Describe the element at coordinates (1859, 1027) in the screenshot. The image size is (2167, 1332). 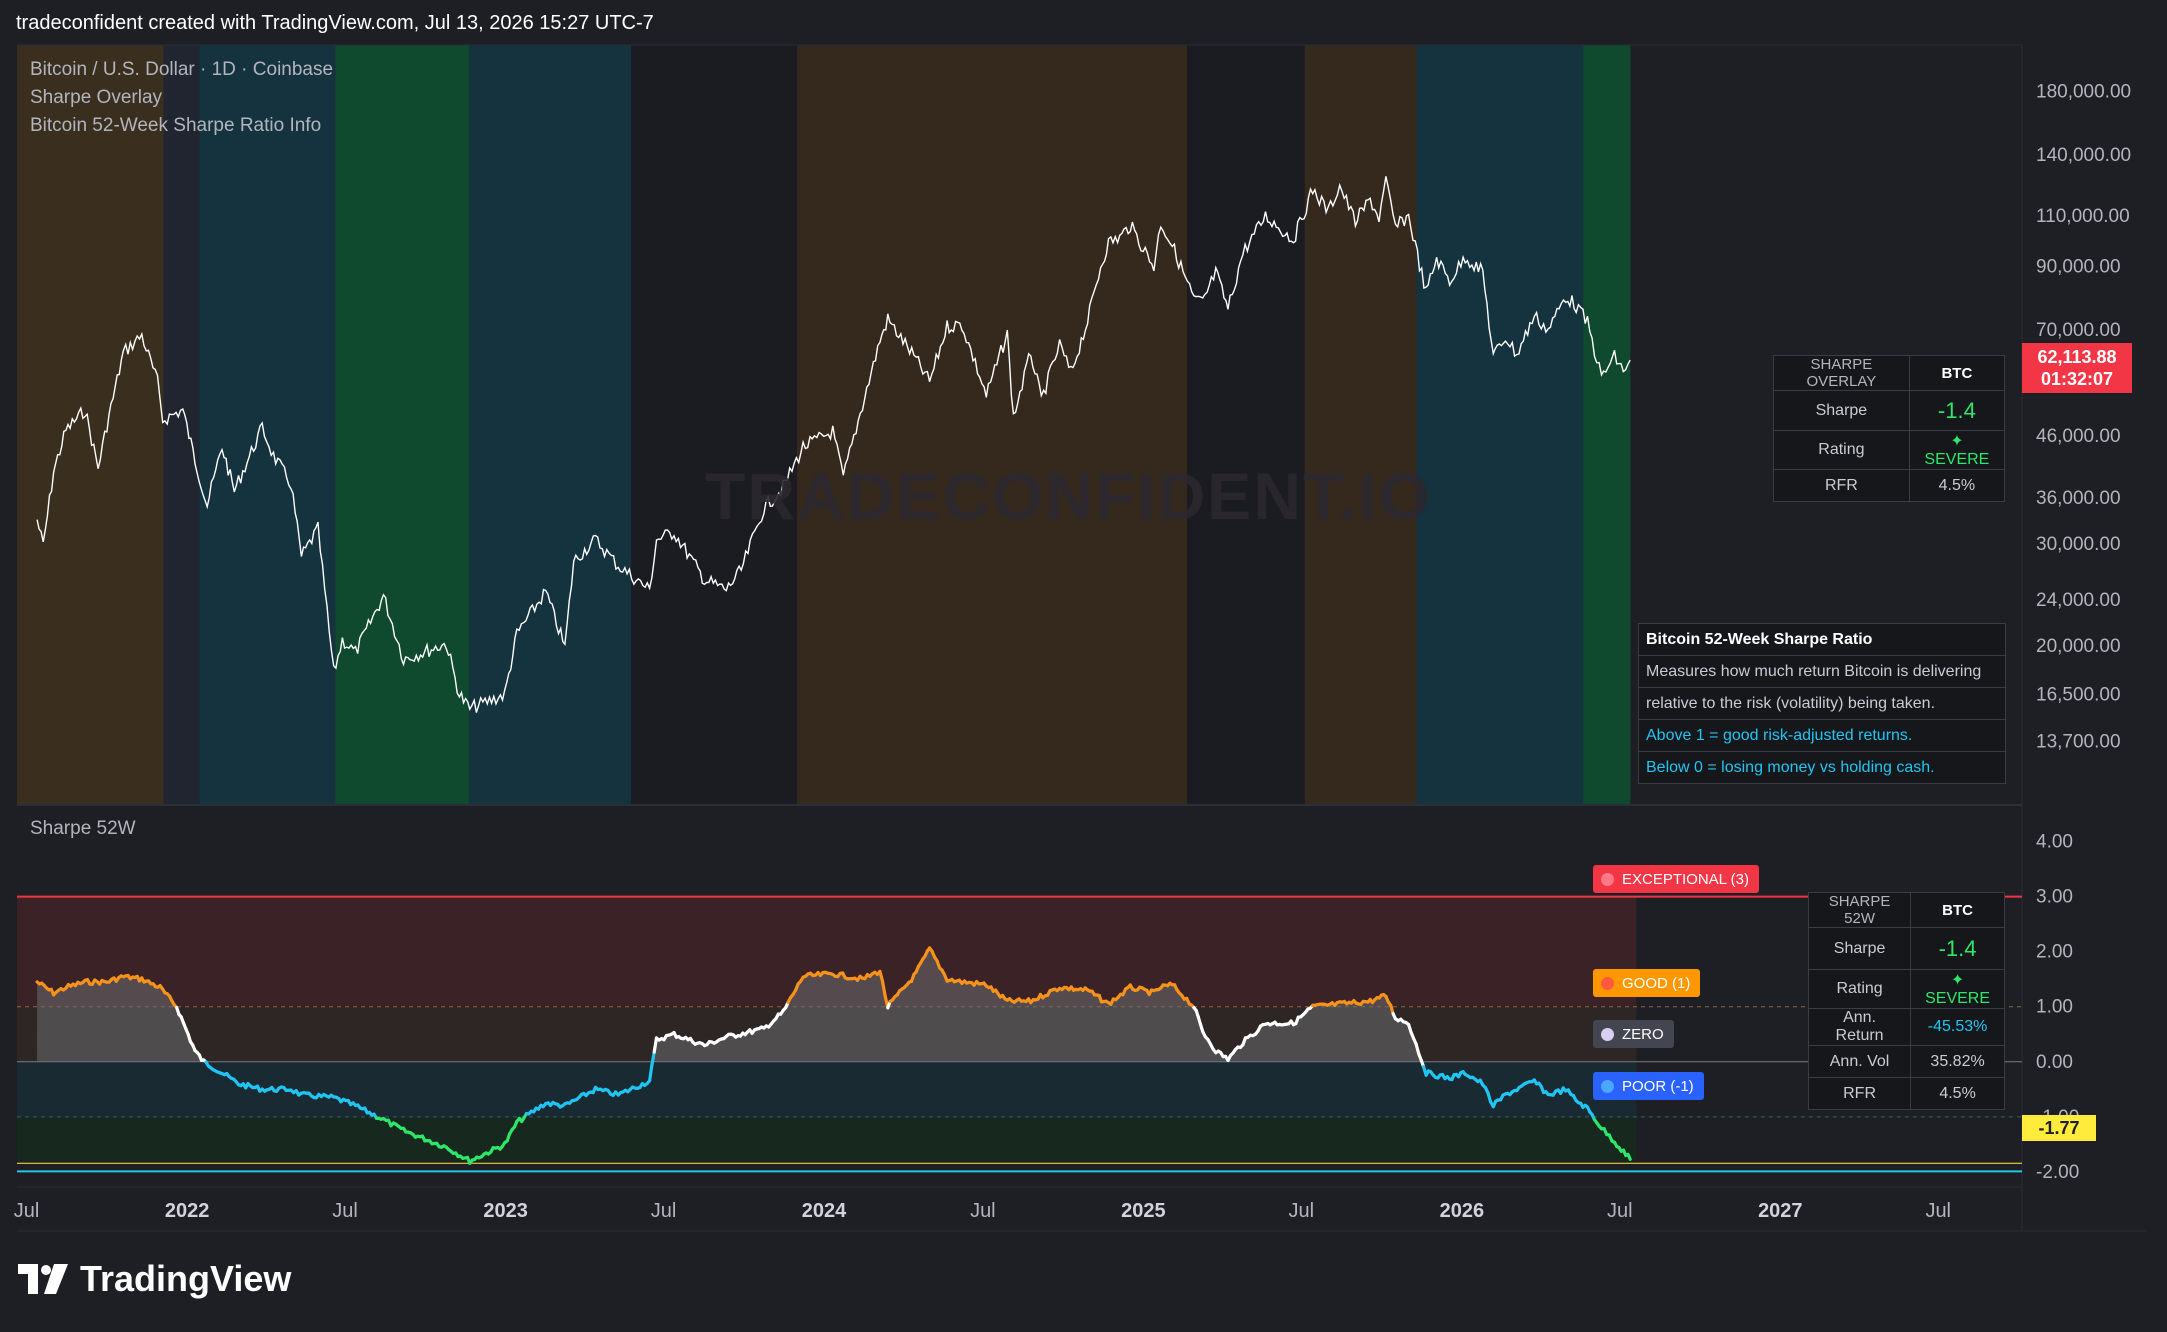
I see `ann-return-label: Ann. Return` at that location.